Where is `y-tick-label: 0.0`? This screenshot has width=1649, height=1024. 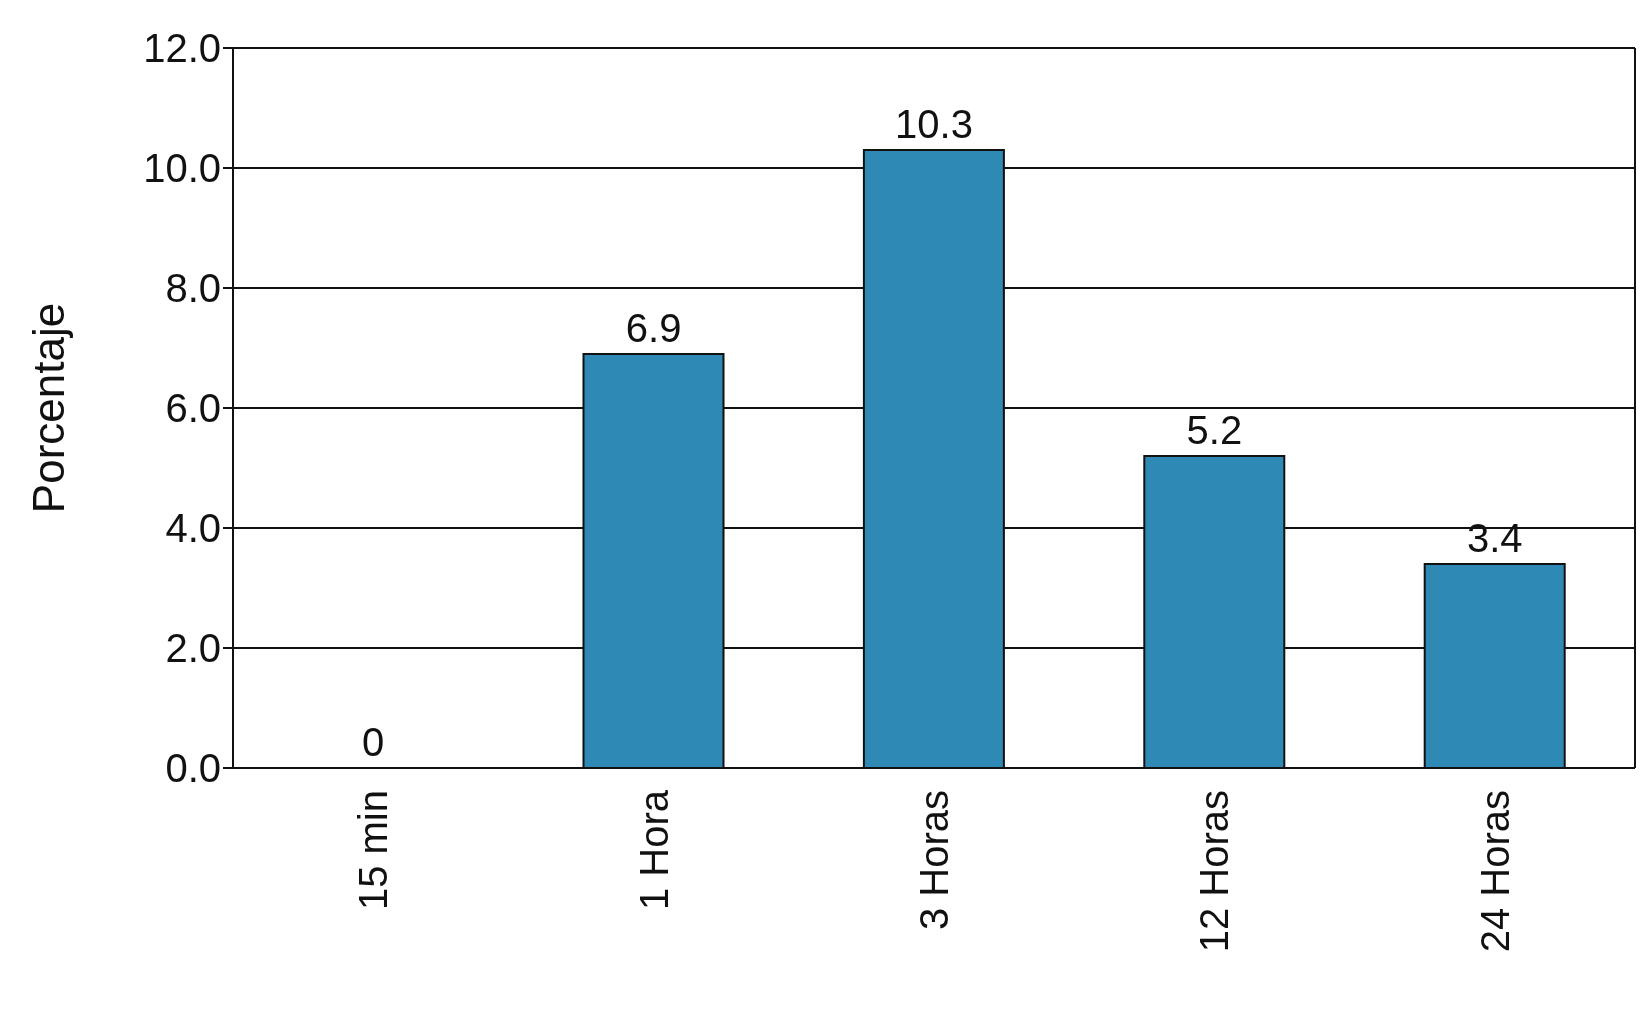
y-tick-label: 0.0 is located at coordinates (193, 768).